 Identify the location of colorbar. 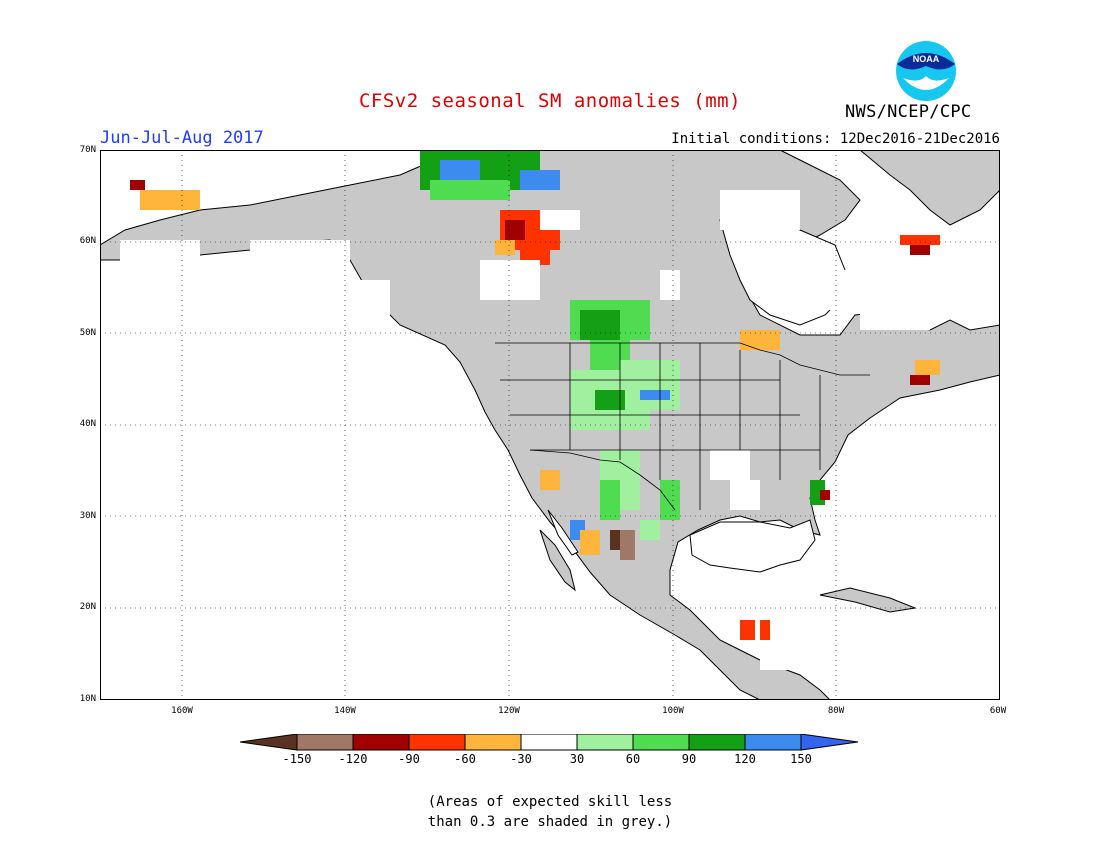
(549, 742).